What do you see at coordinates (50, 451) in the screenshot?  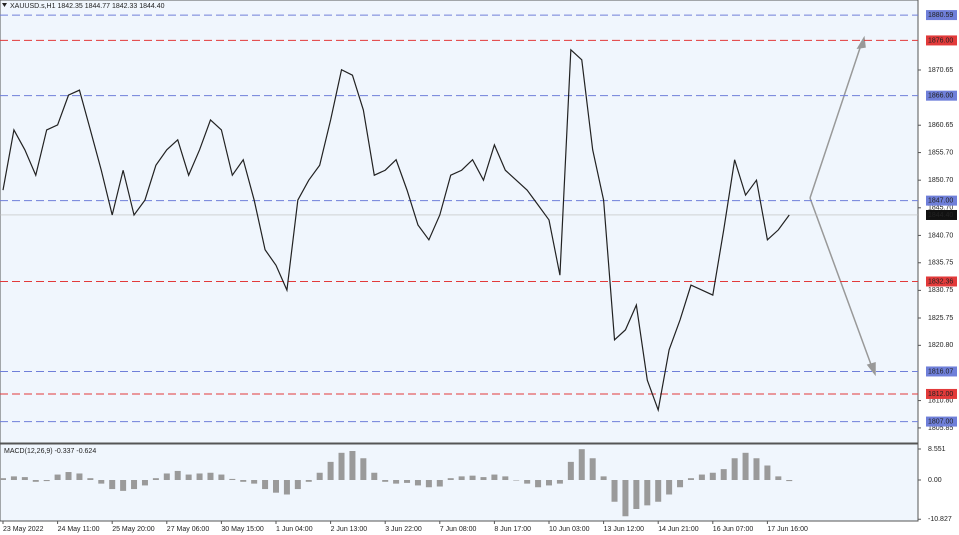 I see `macd-title: MACD(12,26,9) -0.337 -0.624` at bounding box center [50, 451].